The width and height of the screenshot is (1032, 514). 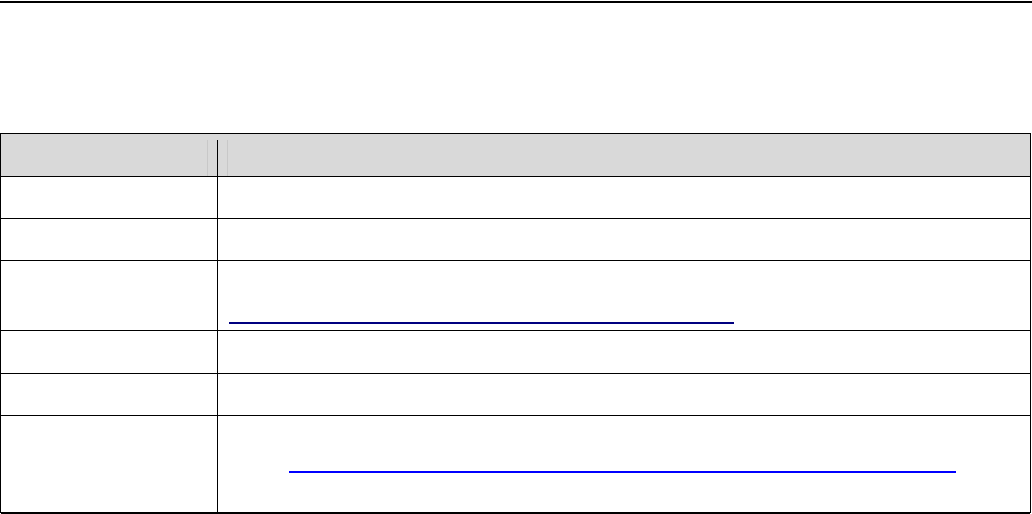 What do you see at coordinates (515, 155) in the screenshot?
I see `table-header-row` at bounding box center [515, 155].